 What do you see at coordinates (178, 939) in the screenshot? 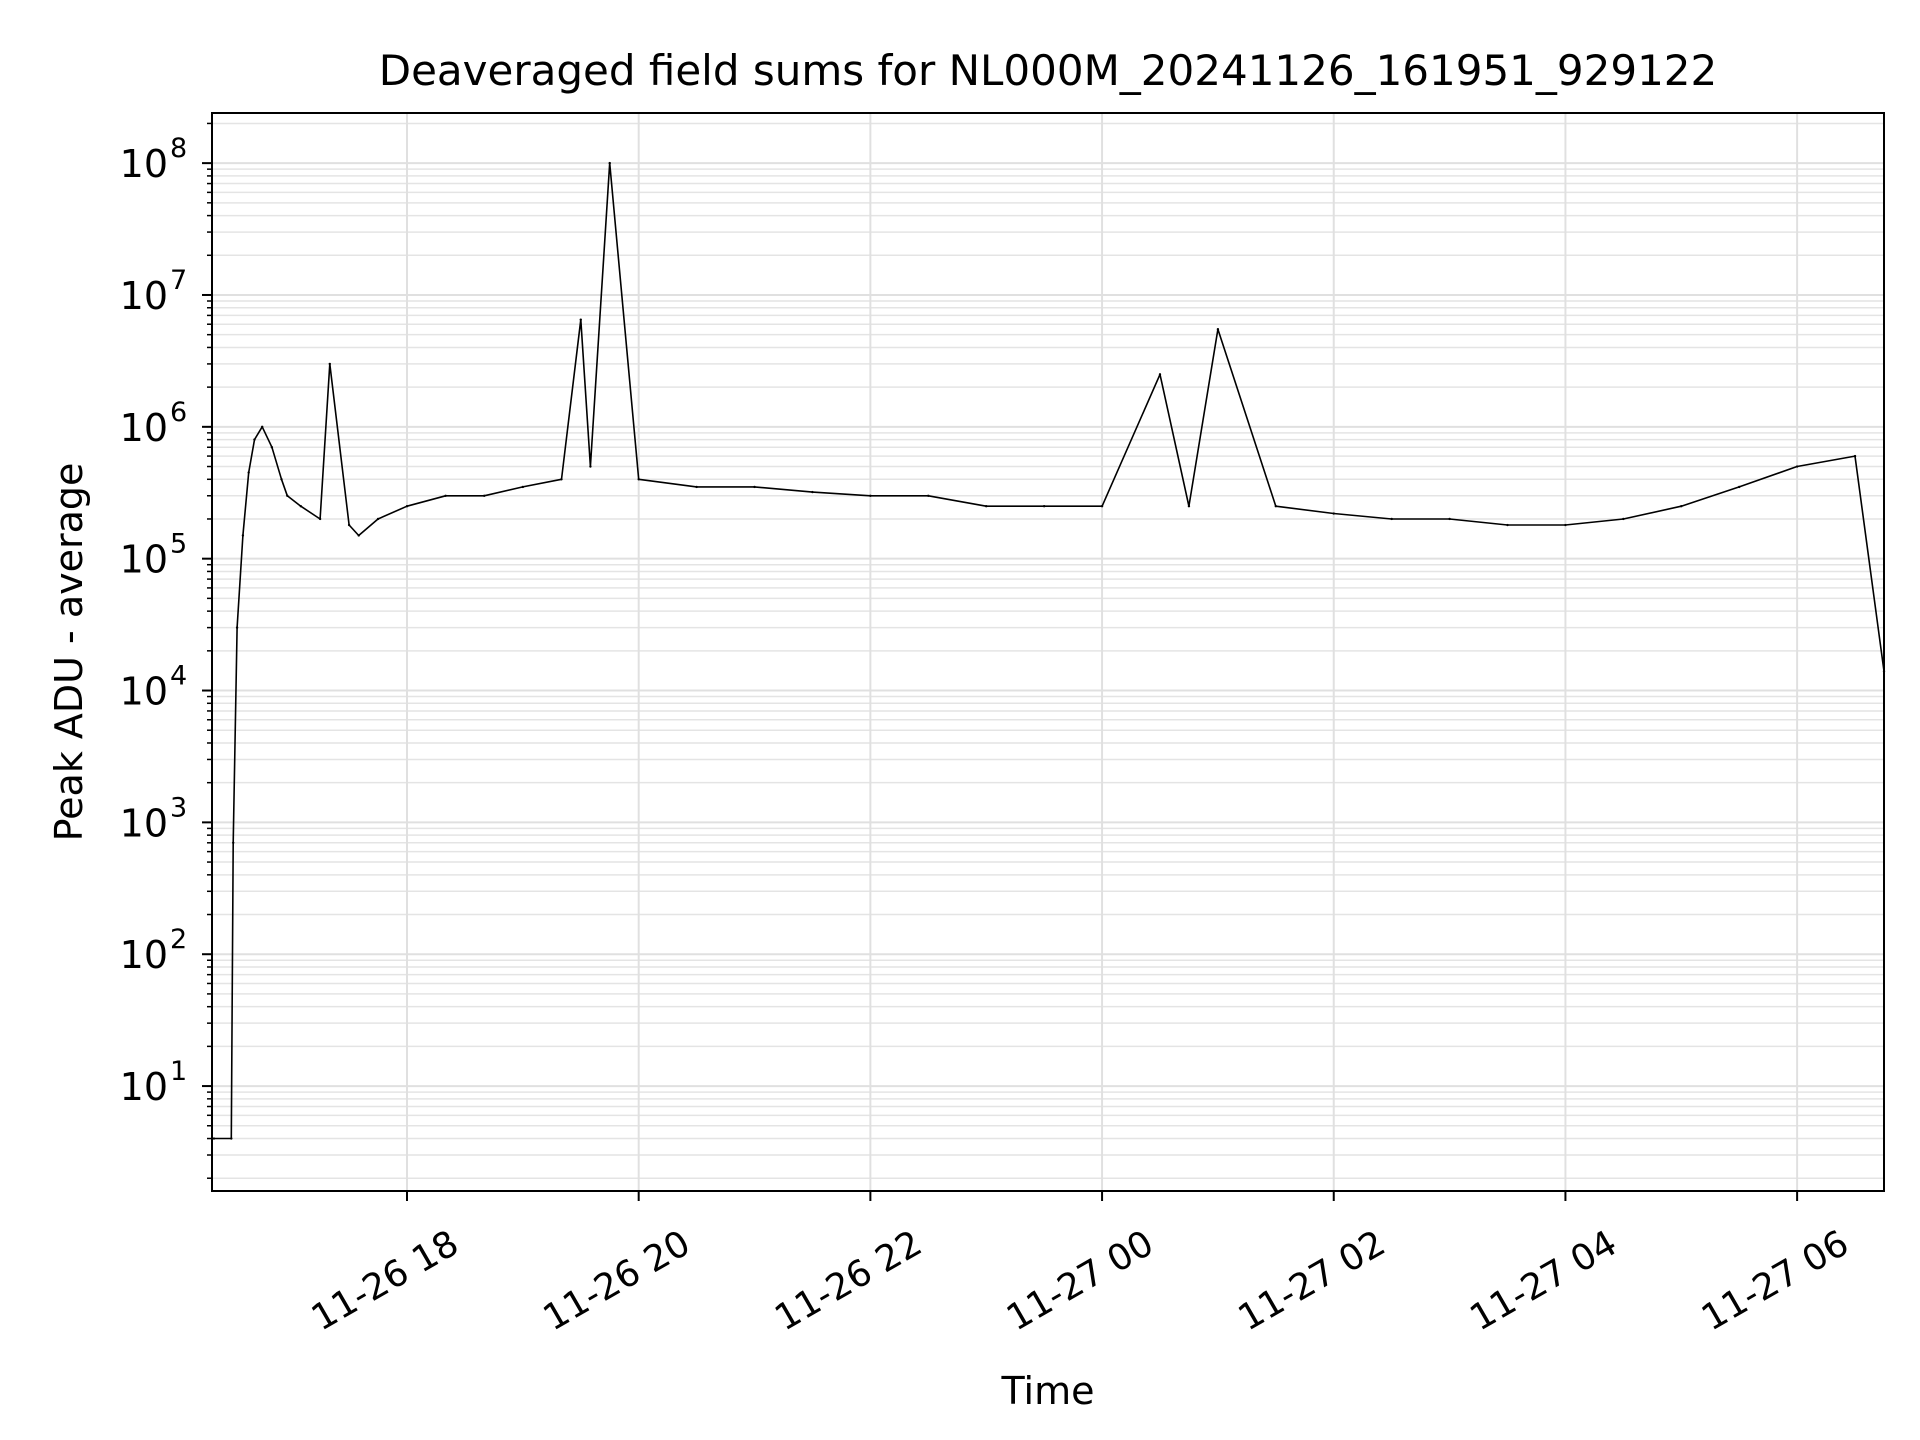
I see `y-tick-exponent: 2` at bounding box center [178, 939].